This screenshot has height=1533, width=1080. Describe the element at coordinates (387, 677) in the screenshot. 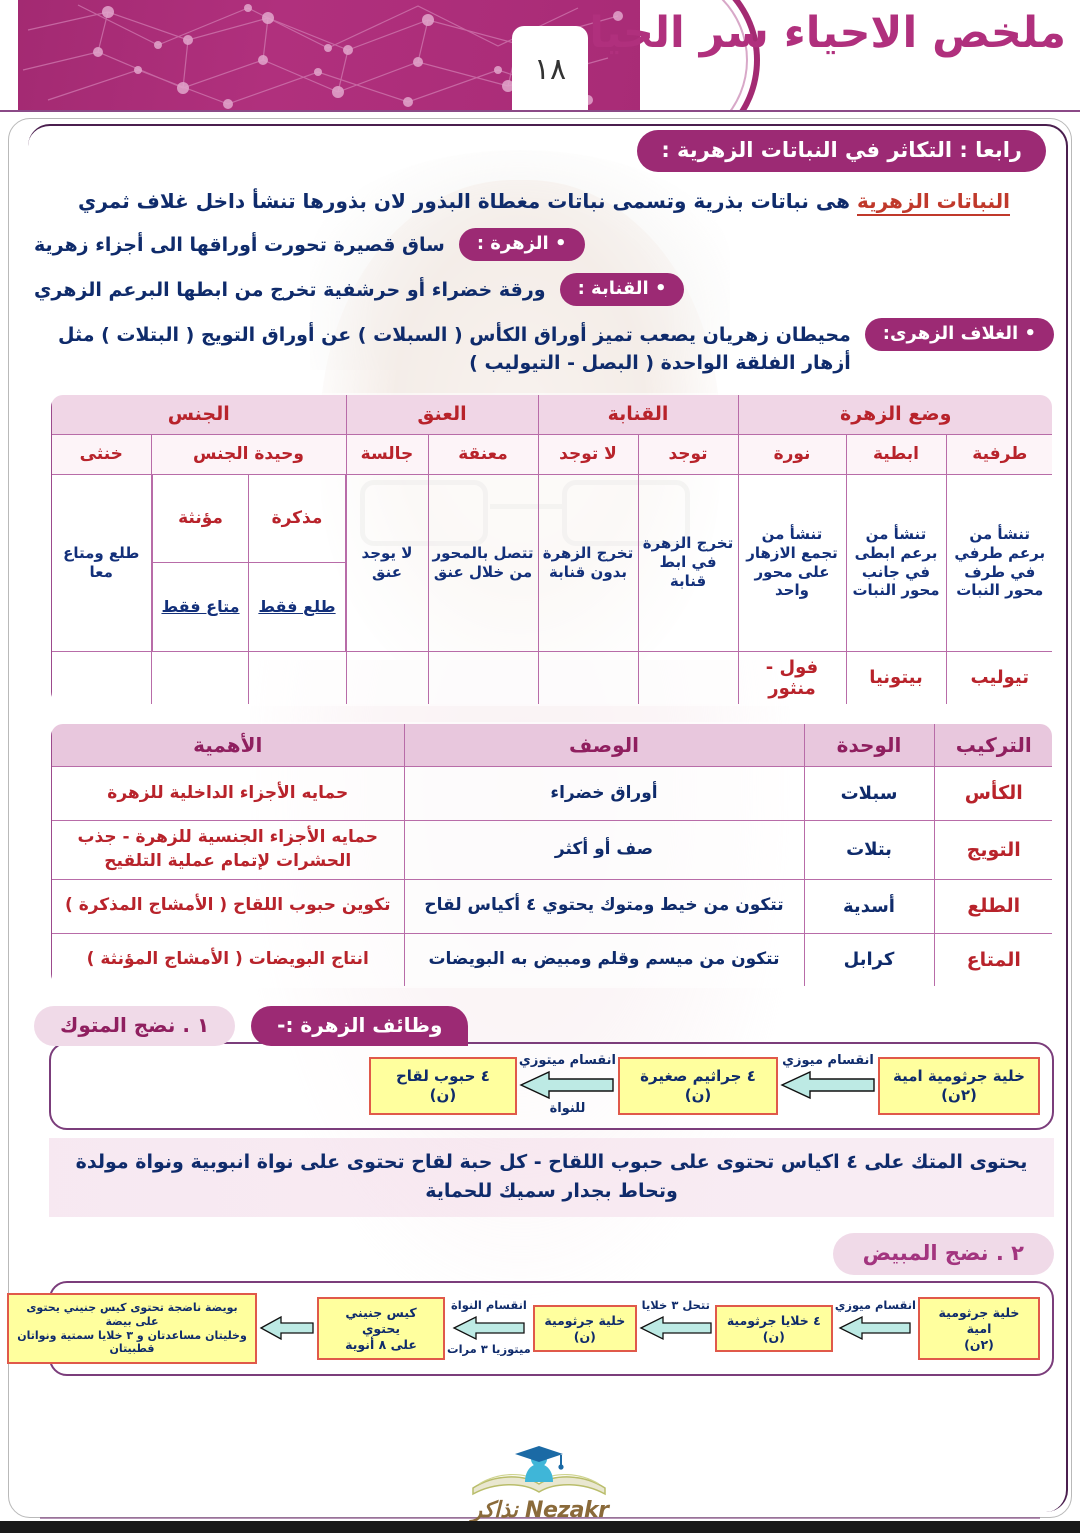

I see `example-sessile` at that location.